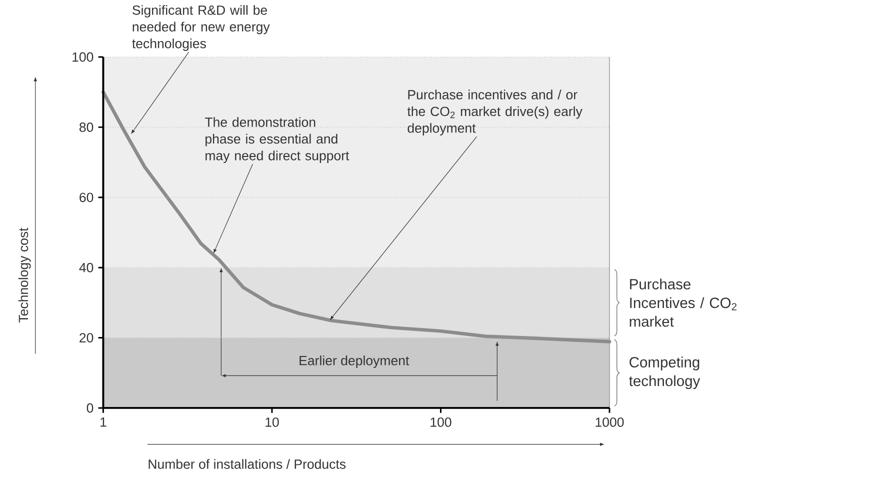 This screenshot has height=499, width=869. I want to click on y-tick-label: 80, so click(87, 127).